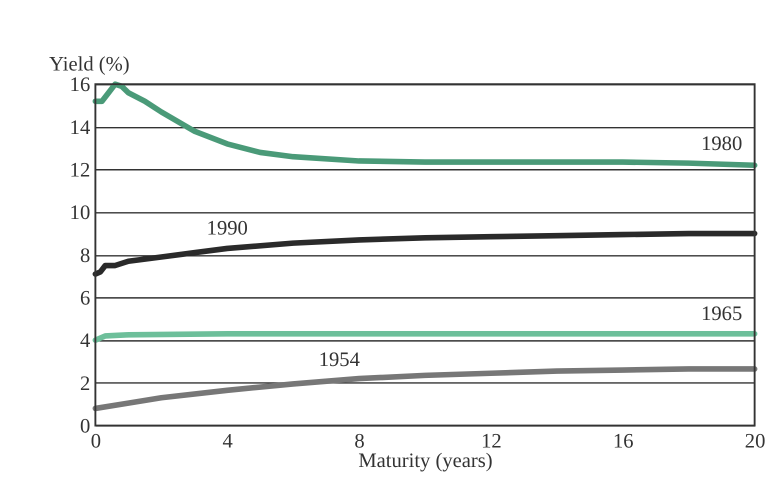 The width and height of the screenshot is (778, 488). What do you see at coordinates (89, 65) in the screenshot?
I see `y-axis-title: Yield (%)` at bounding box center [89, 65].